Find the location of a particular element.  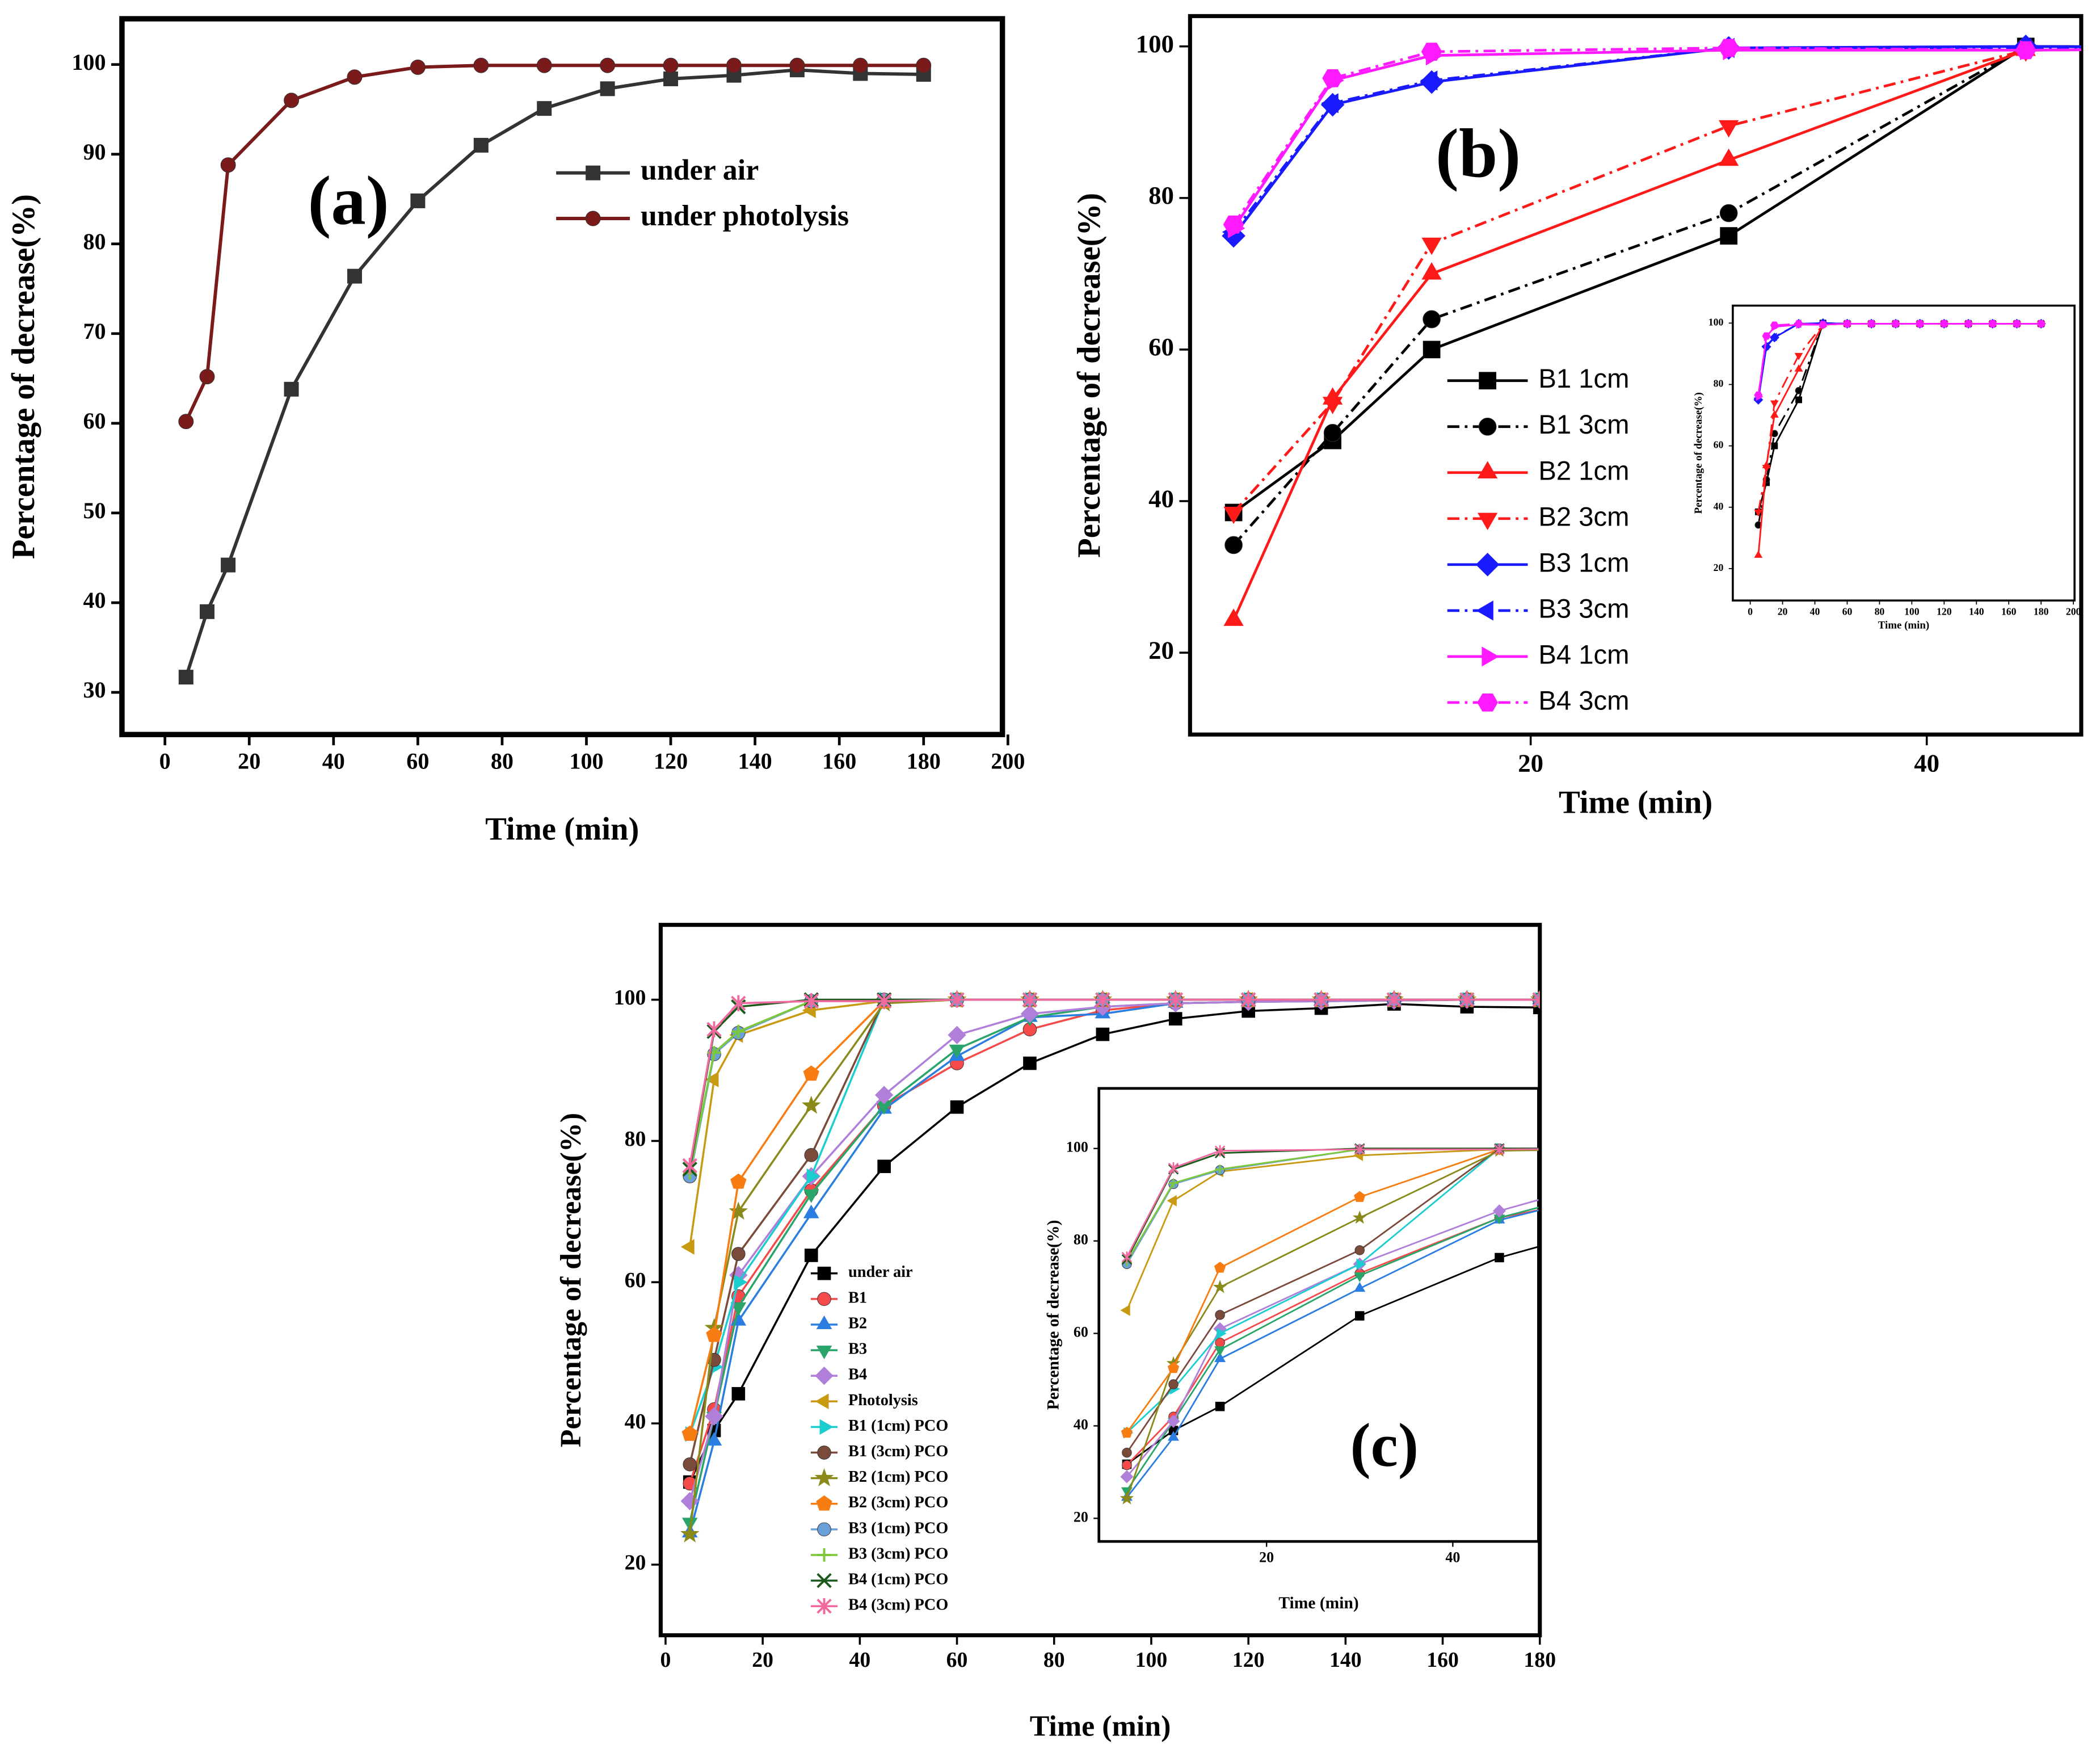

x-axis-label: Time (min) is located at coordinates (1100, 1726).